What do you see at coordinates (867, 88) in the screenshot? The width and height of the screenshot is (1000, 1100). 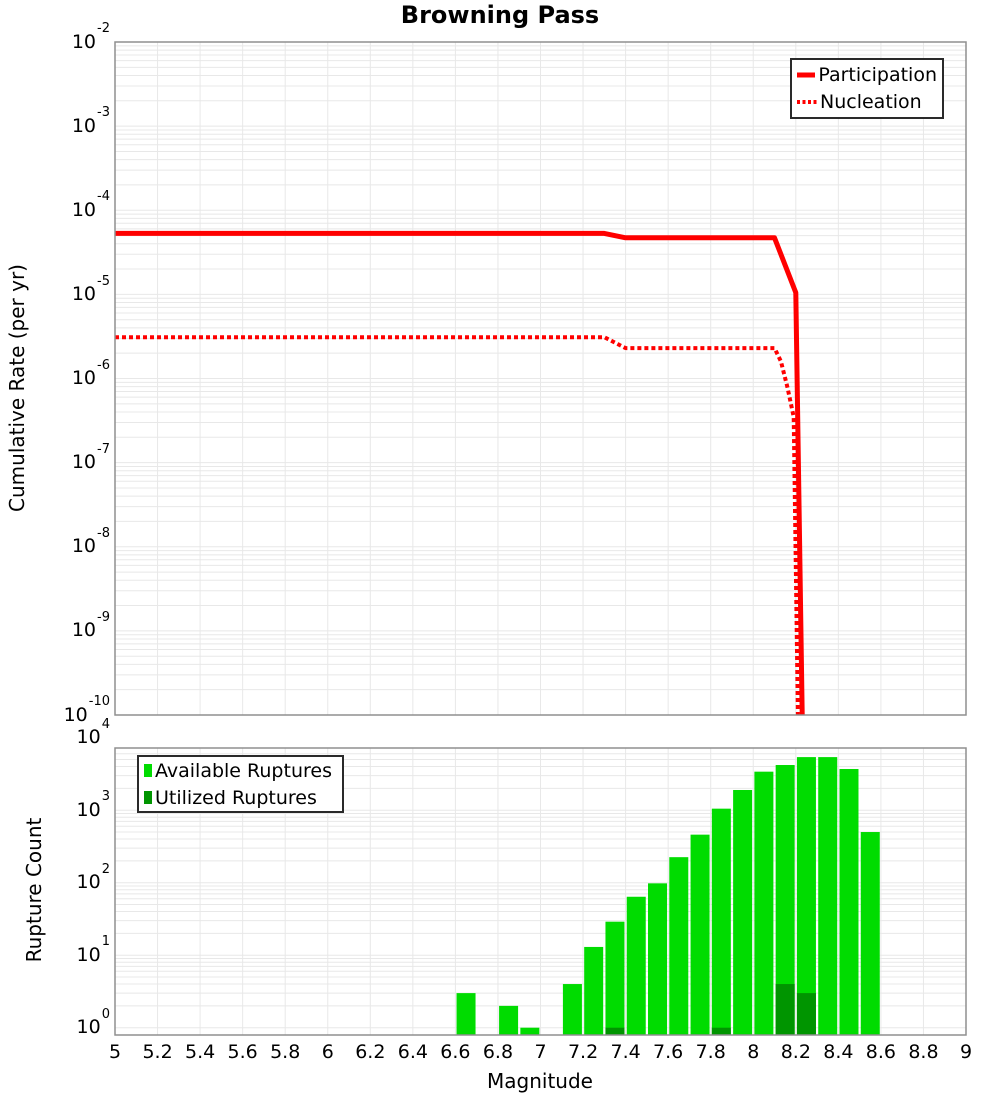 I see `rate-legend: Participation Nucleation` at bounding box center [867, 88].